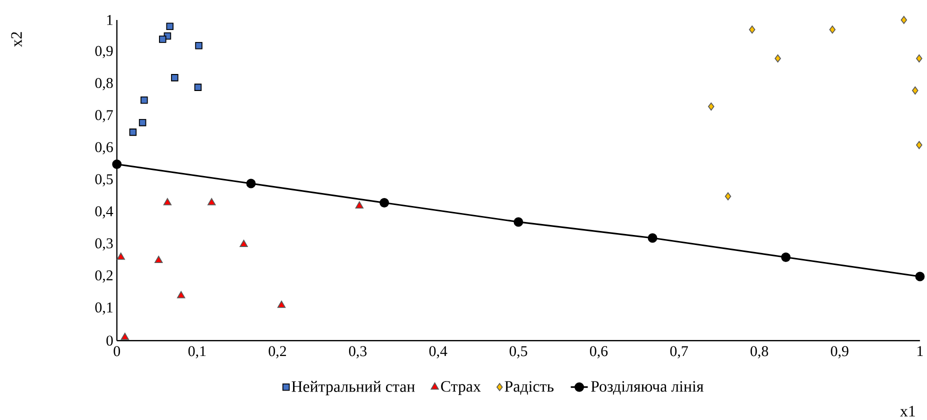 The image size is (927, 420). I want to click on y-tick-label: 0,4, so click(104, 212).